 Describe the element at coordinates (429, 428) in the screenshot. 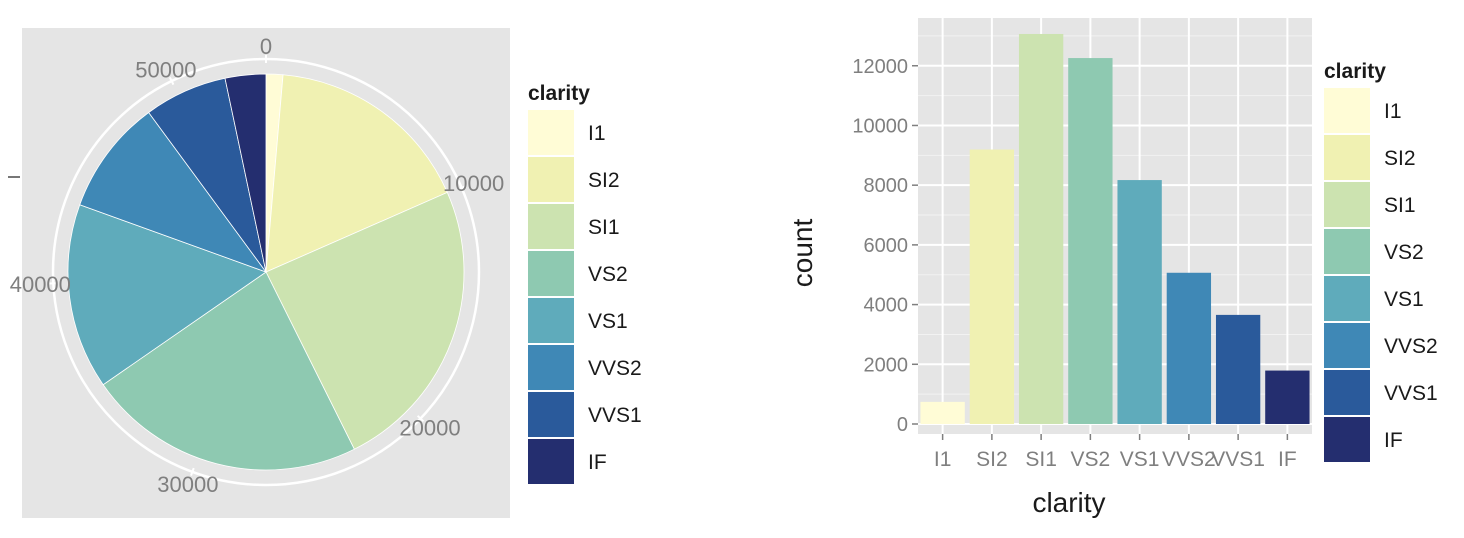

I see `pie-tick-label: 20000` at that location.